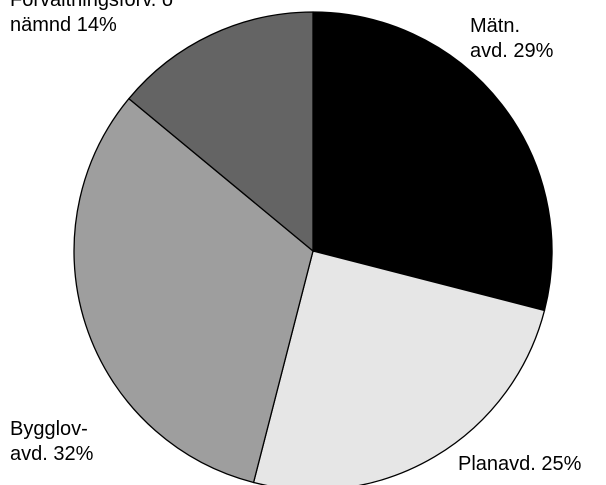 Image resolution: width=606 pixels, height=485 pixels. Describe the element at coordinates (91, 19) in the screenshot. I see `slice-label-forvaltning-namnd: Förvaltningsförv. o nämnd 14%` at that location.